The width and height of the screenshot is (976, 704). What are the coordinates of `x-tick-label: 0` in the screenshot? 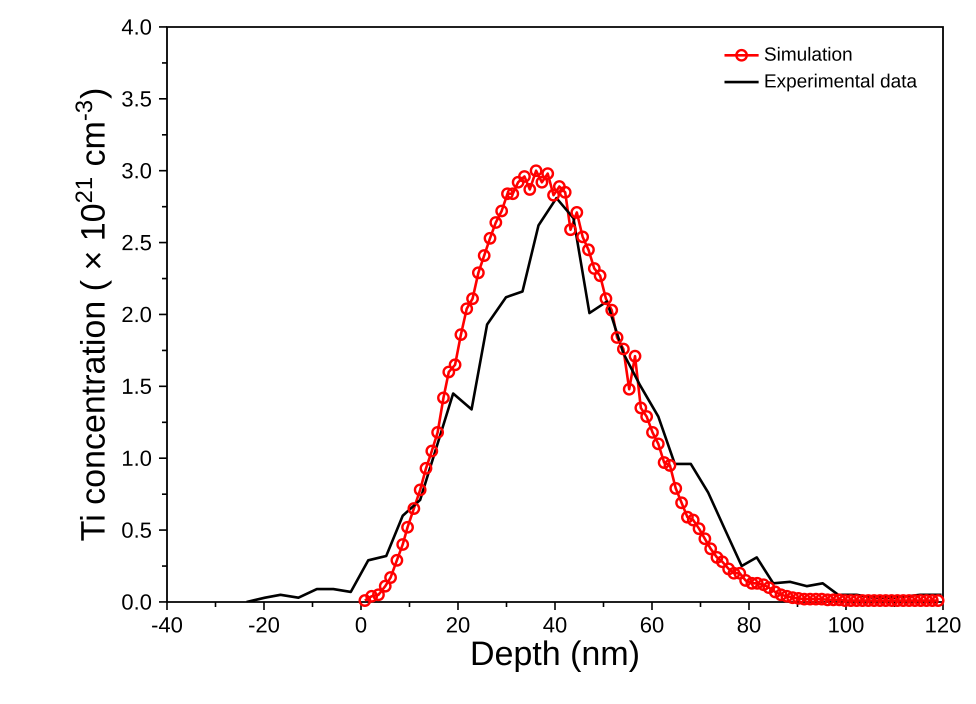 It's located at (361, 625).